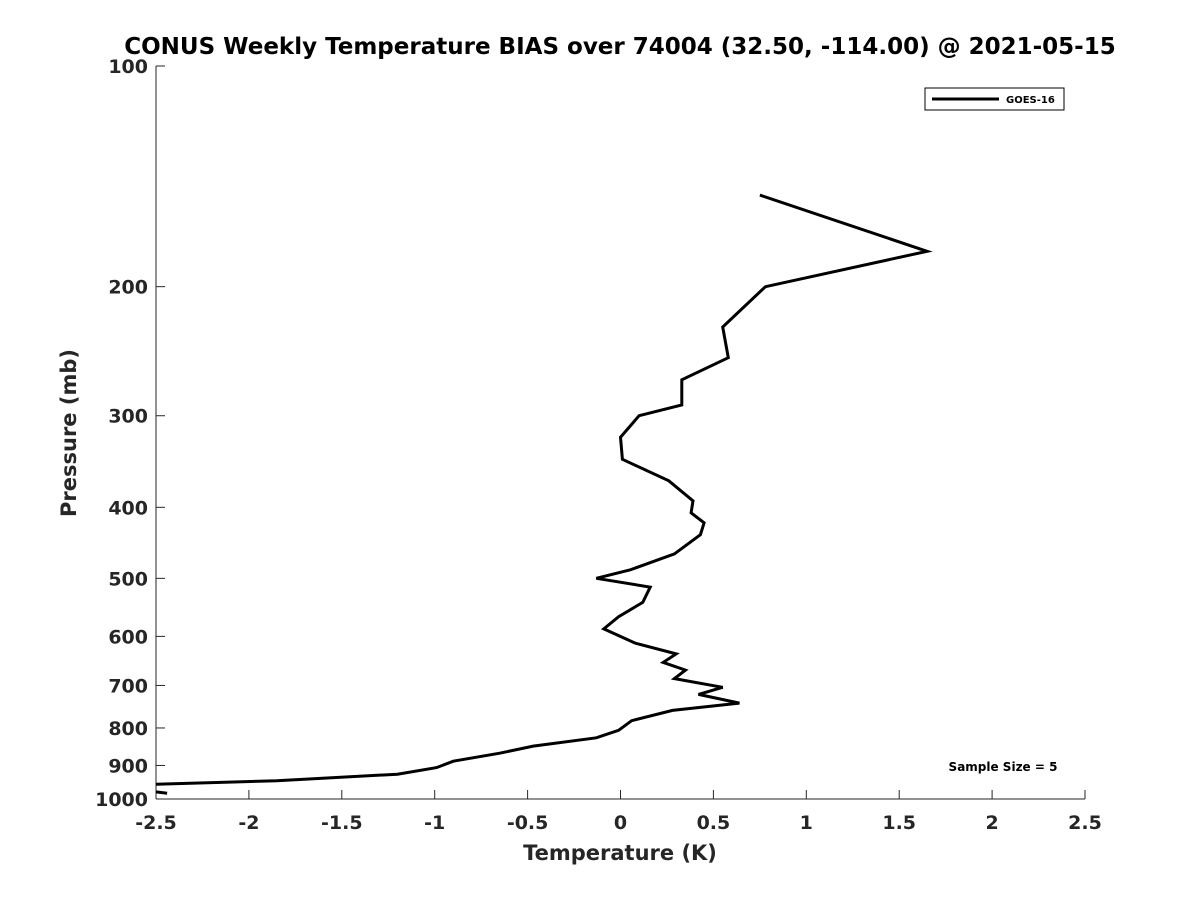 Image resolution: width=1200 pixels, height=900 pixels. I want to click on x-tick-label: 0.5, so click(714, 823).